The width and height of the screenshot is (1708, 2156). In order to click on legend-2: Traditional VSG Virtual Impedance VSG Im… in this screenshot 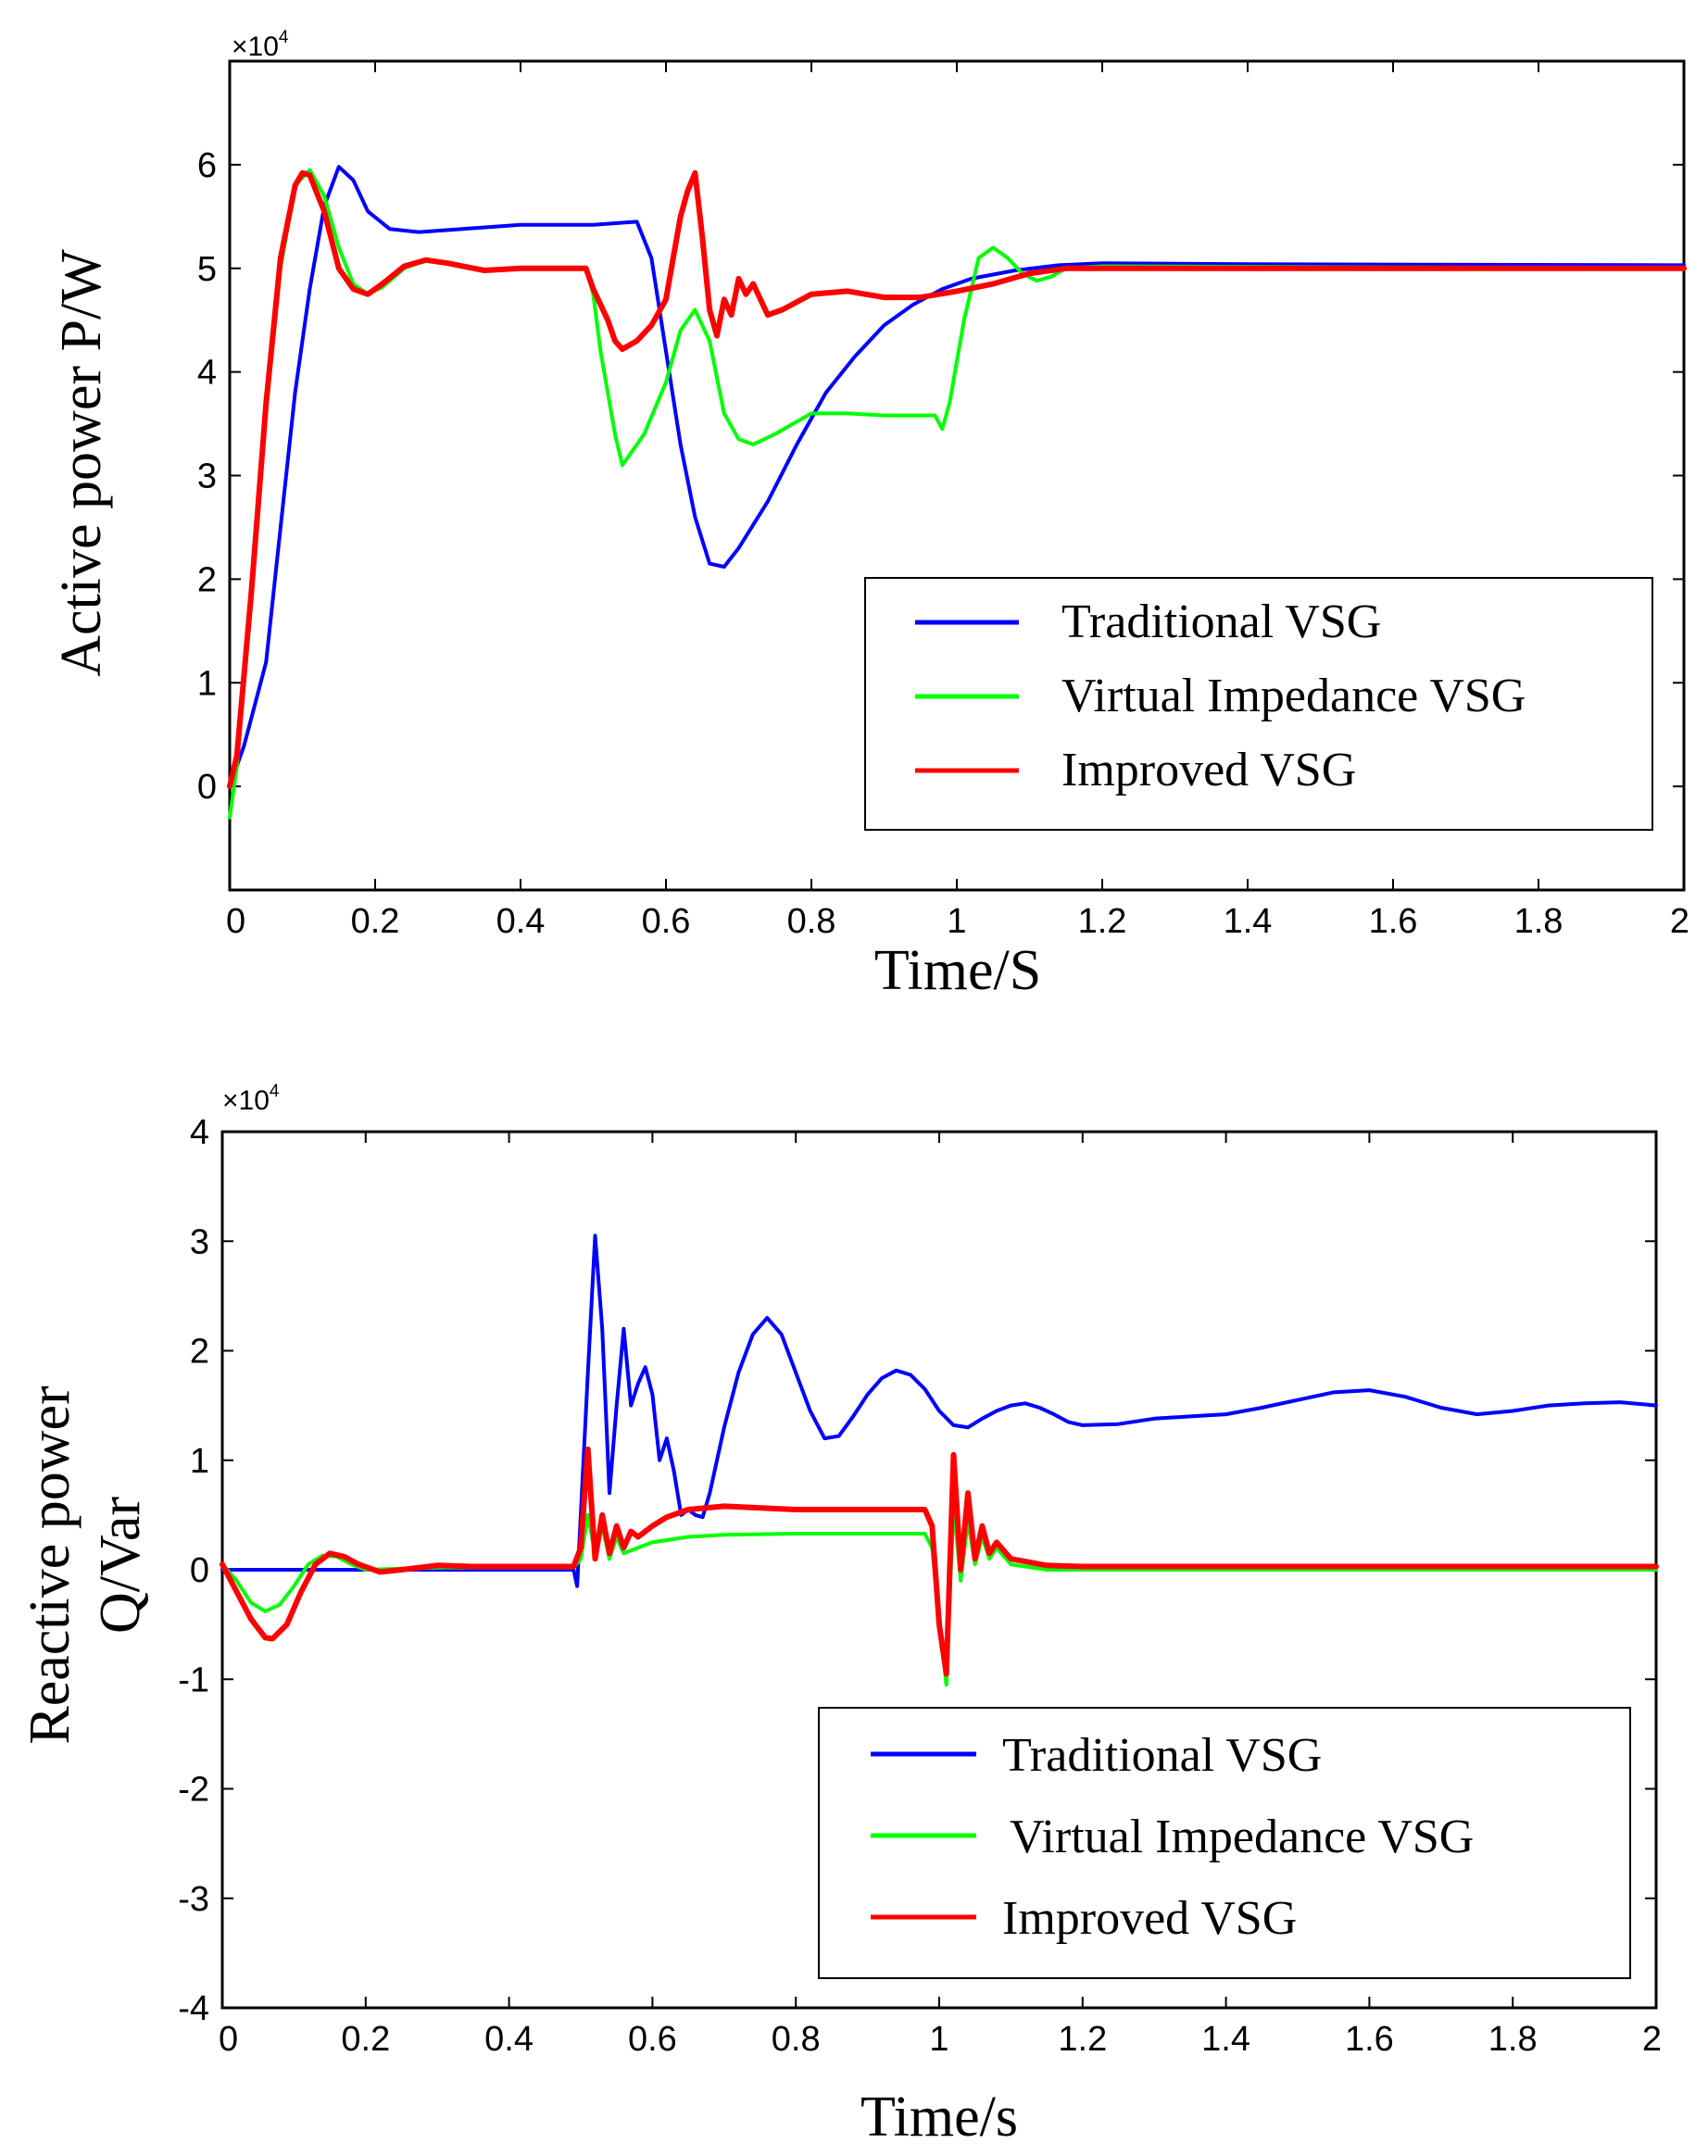, I will do `click(1224, 1843)`.